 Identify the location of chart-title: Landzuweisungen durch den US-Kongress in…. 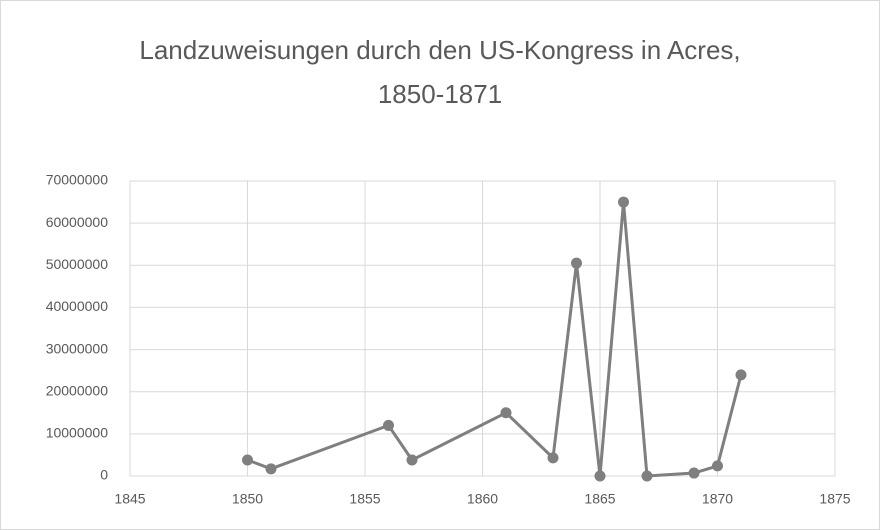
(440, 72).